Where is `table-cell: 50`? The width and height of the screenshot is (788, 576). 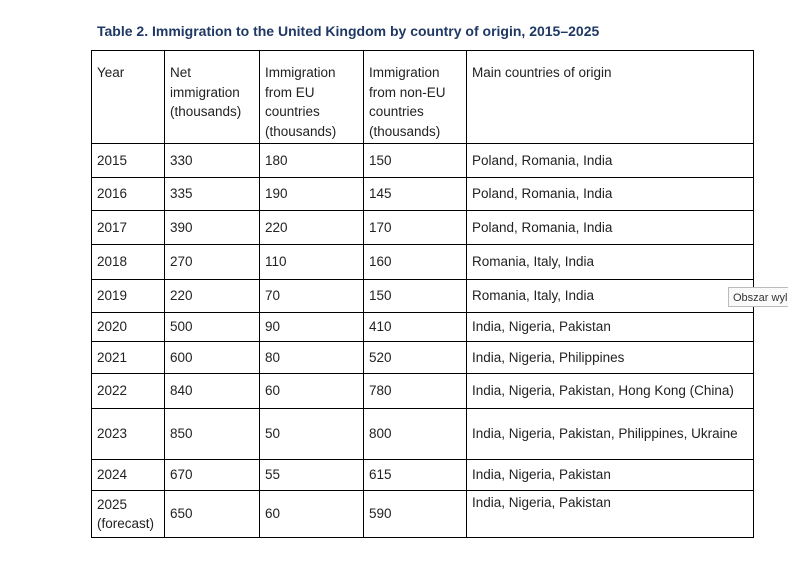
table-cell: 50 is located at coordinates (311, 434).